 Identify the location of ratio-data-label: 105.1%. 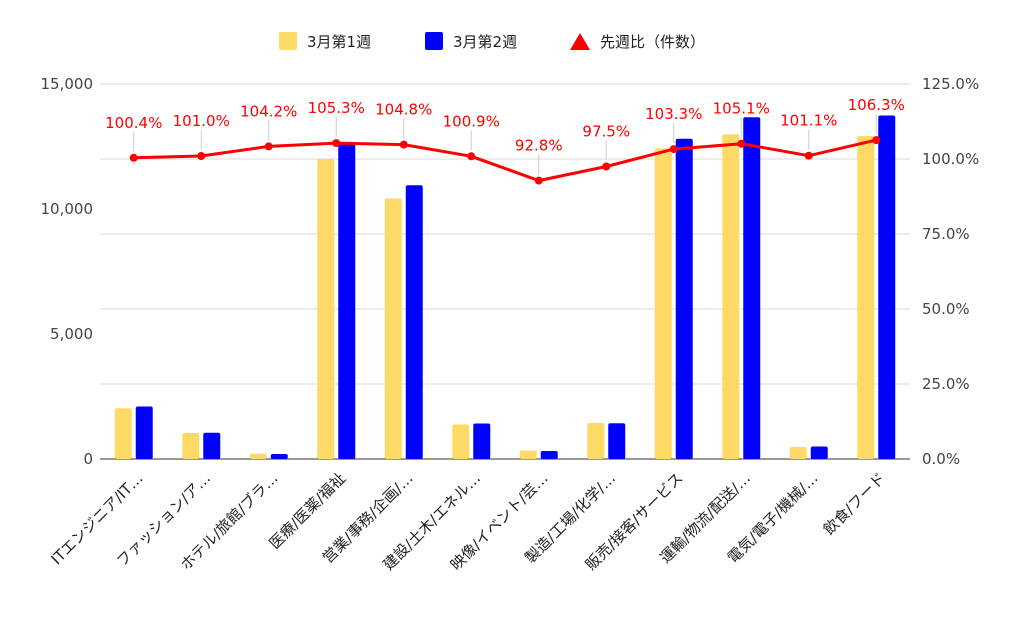
(741, 109).